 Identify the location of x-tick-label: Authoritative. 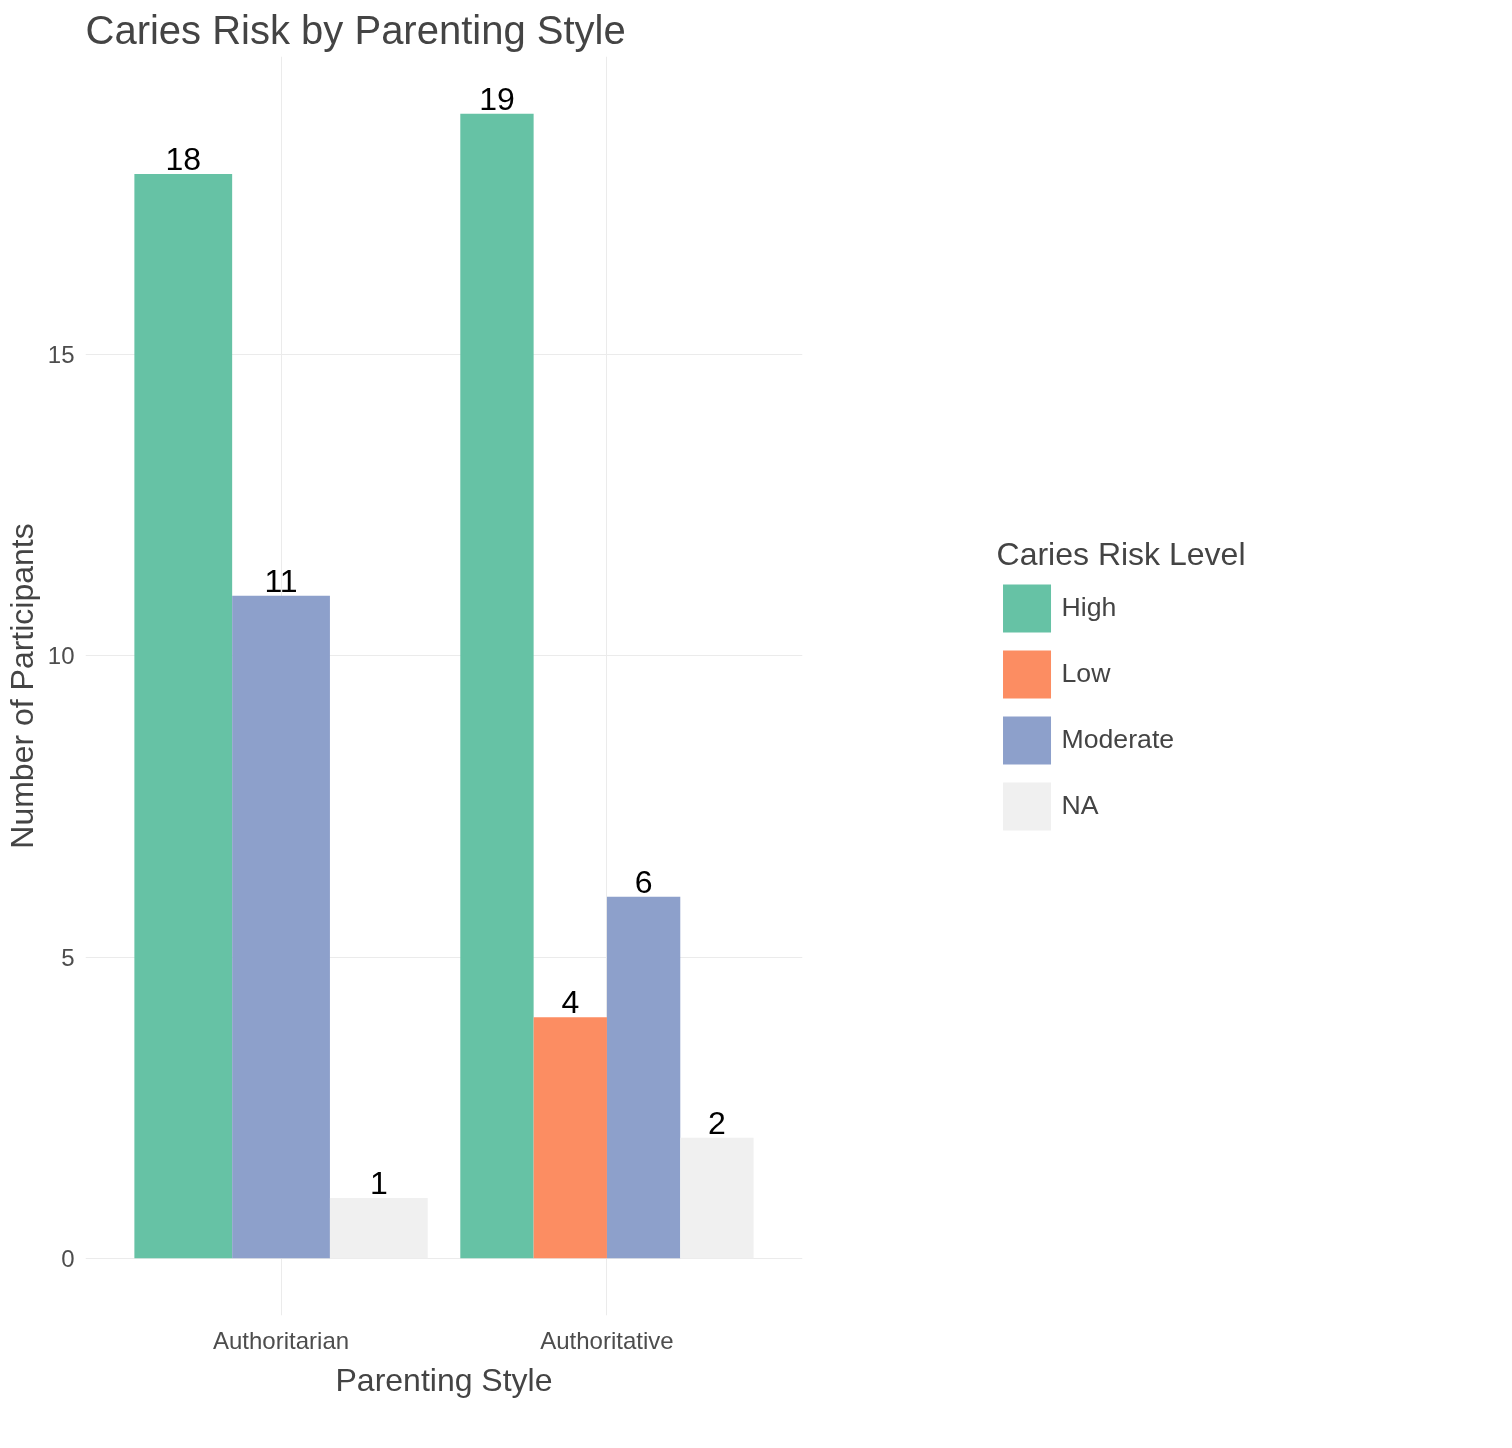
(607, 1340).